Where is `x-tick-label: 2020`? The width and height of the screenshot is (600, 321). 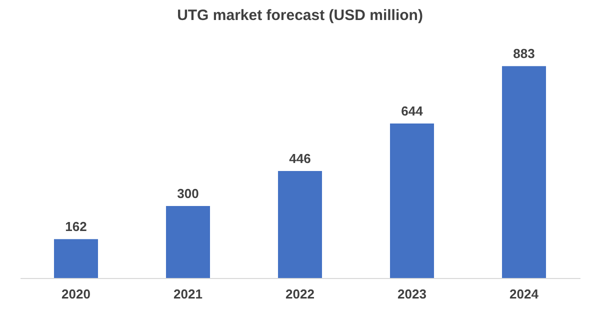 x-tick-label: 2020 is located at coordinates (76, 294).